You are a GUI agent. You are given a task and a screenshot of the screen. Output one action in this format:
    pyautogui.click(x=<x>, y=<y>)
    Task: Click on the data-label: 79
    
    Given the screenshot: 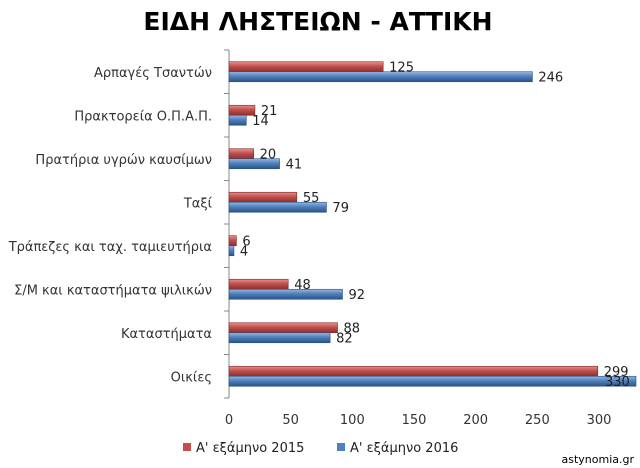 What is the action you would take?
    pyautogui.click(x=340, y=208)
    